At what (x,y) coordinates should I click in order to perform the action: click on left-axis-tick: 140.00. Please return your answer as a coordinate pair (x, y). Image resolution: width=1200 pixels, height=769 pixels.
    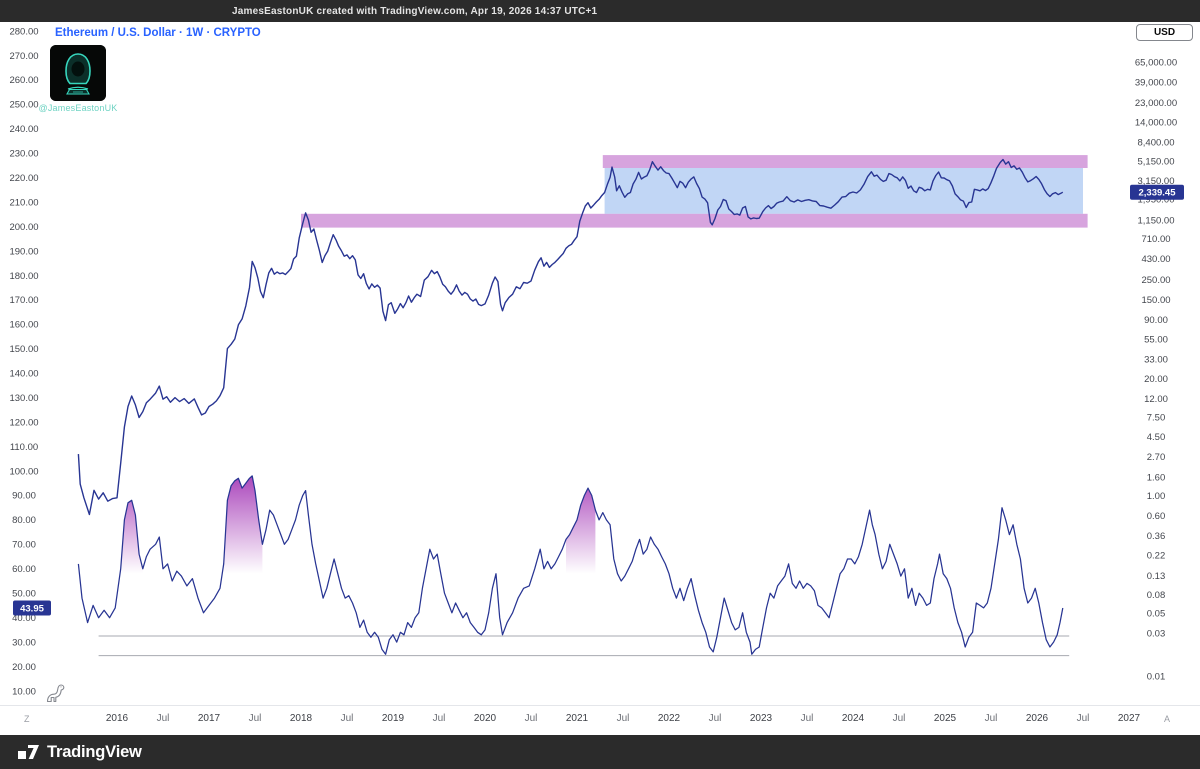
    Looking at the image, I should click on (23, 374).